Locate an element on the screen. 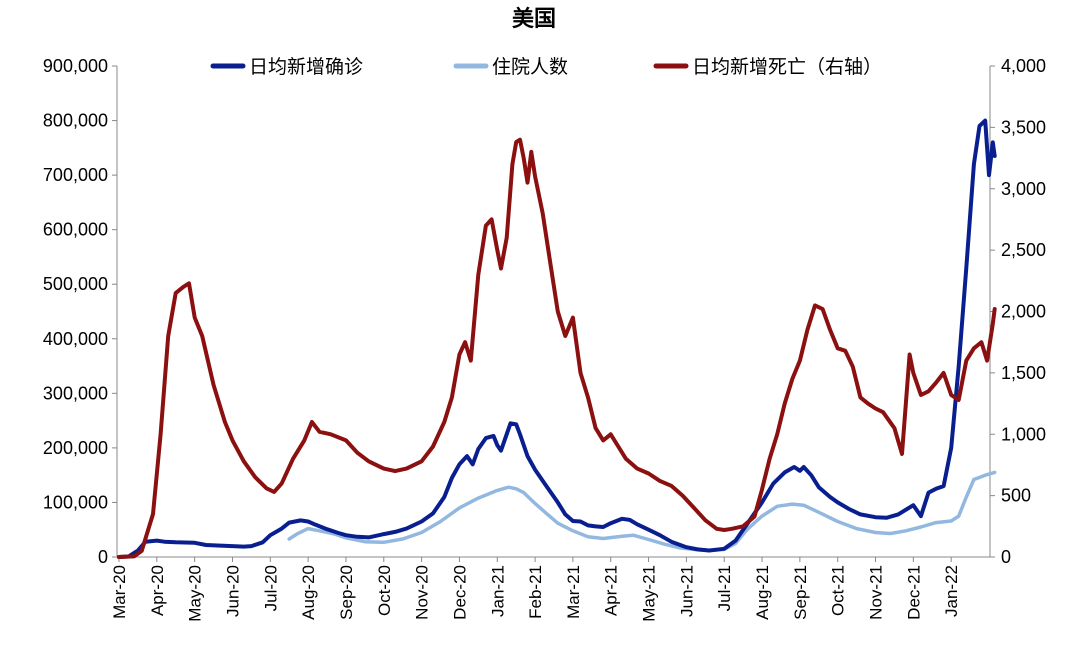 The width and height of the screenshot is (1080, 668). x-tick-label: Mar-21 is located at coordinates (573, 592).